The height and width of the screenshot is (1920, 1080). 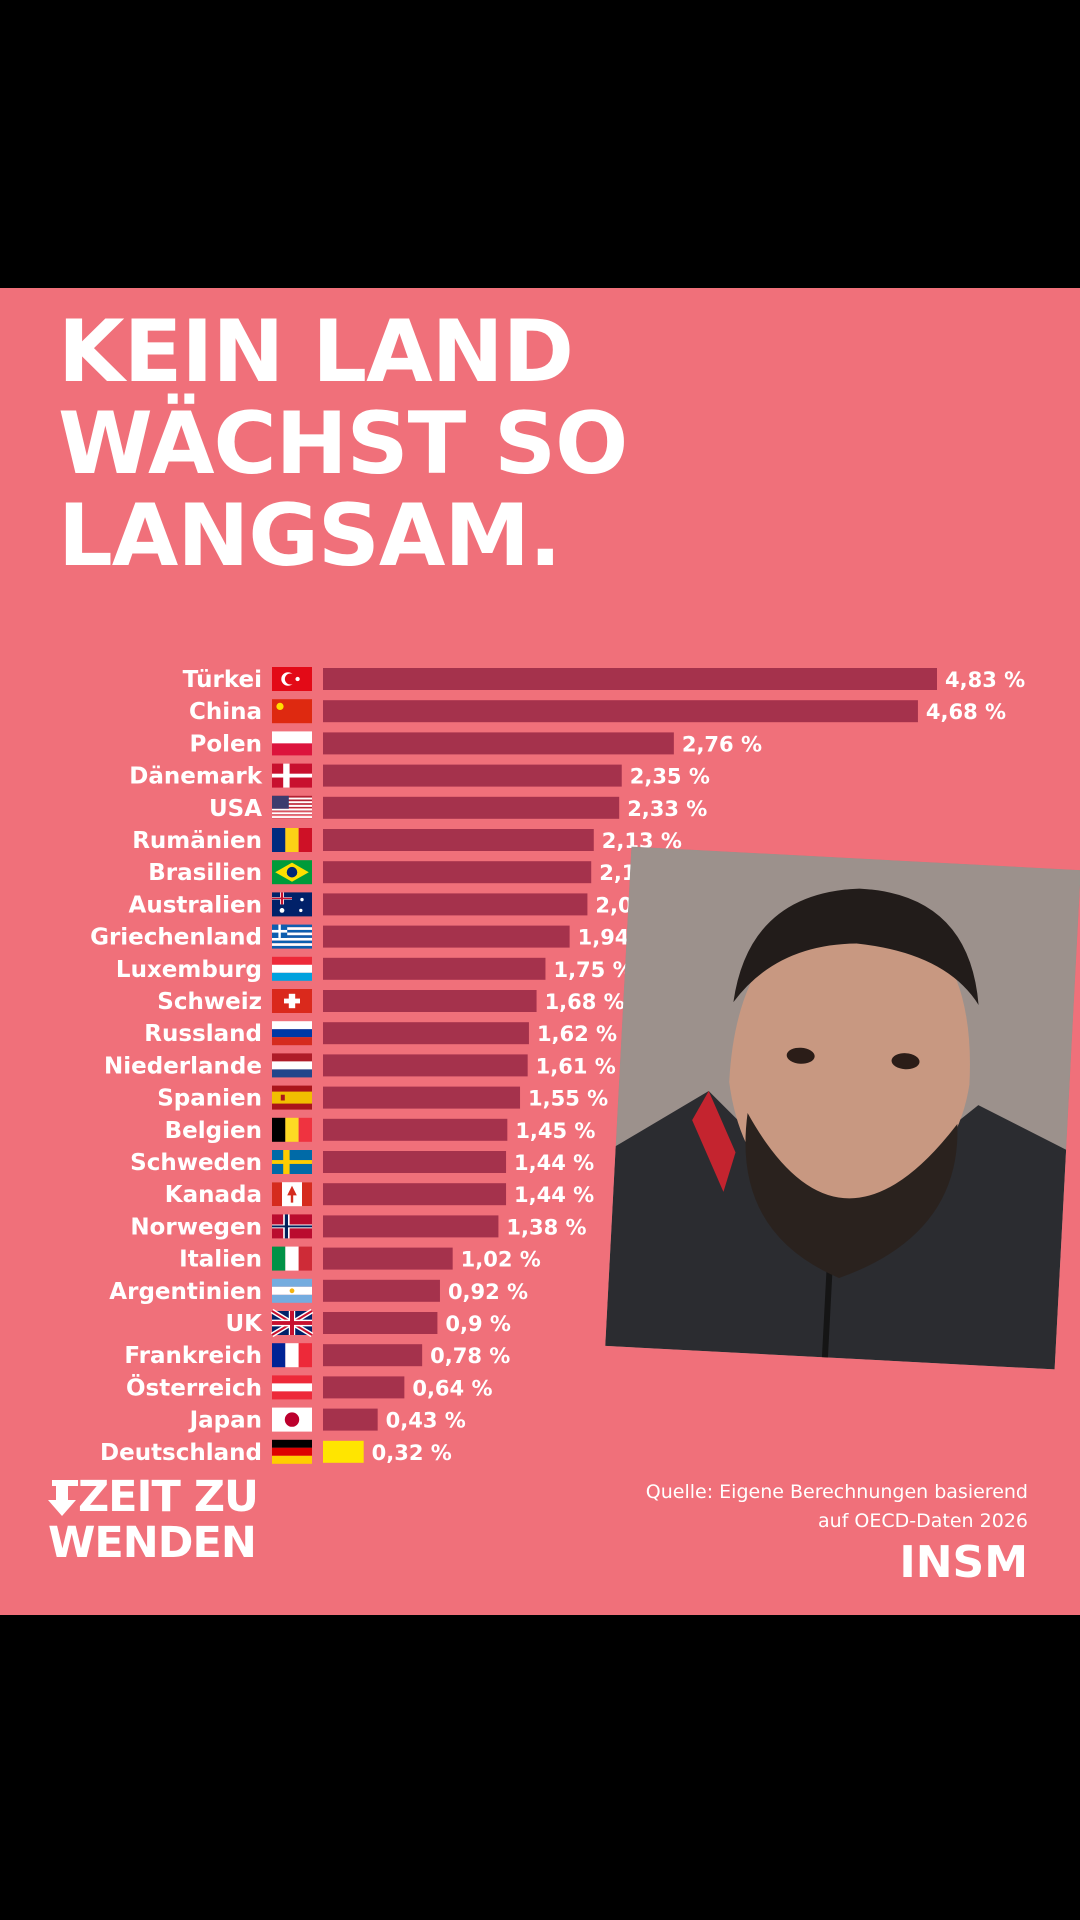 What do you see at coordinates (205, 873) in the screenshot?
I see `country-label: Brasilien` at bounding box center [205, 873].